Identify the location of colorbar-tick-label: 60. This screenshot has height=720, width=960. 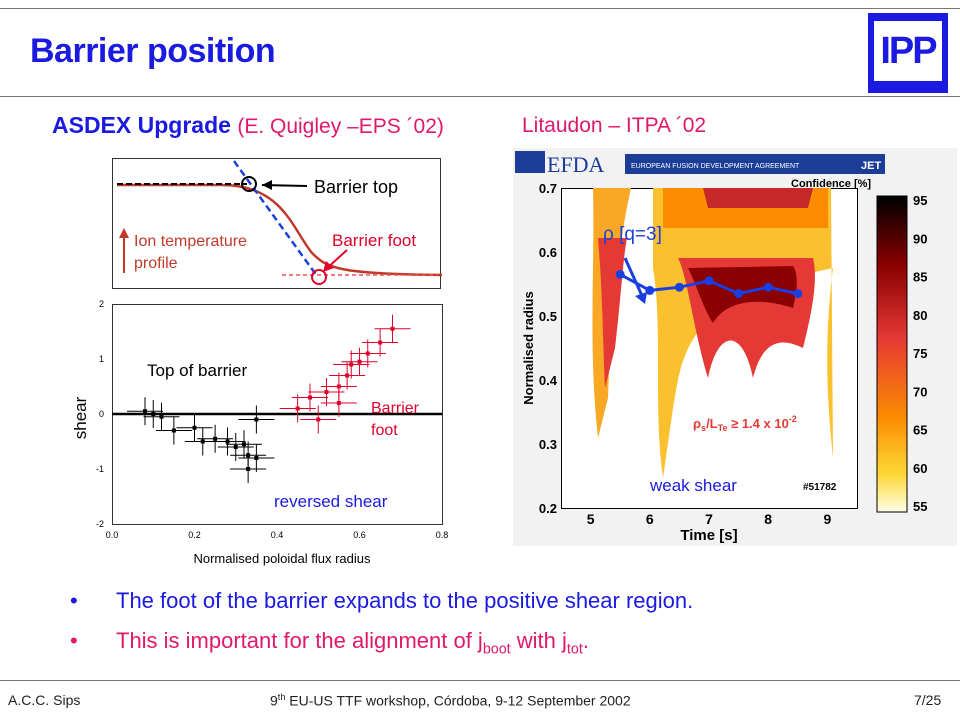
(920, 468).